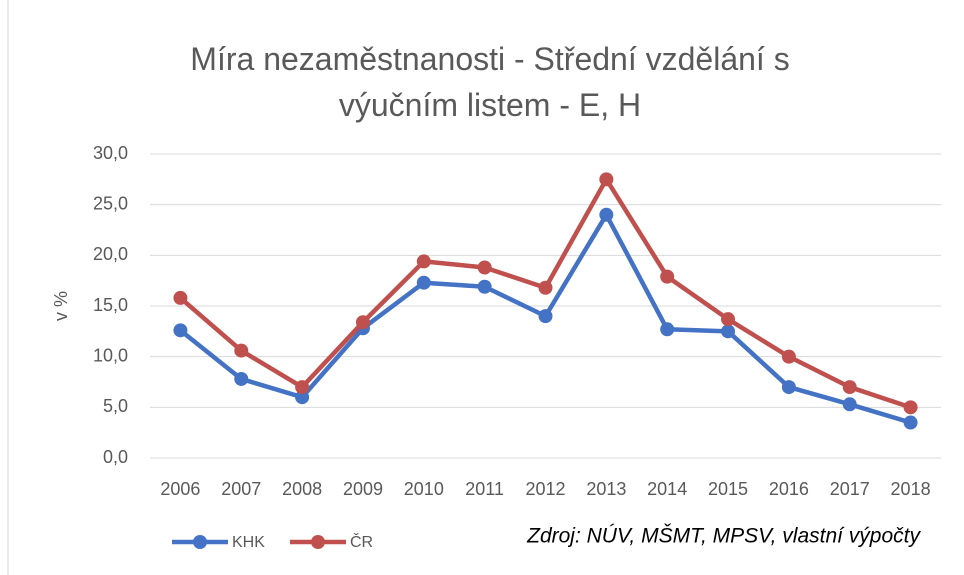 This screenshot has width=964, height=575. I want to click on x-tick-label: 2009, so click(363, 489).